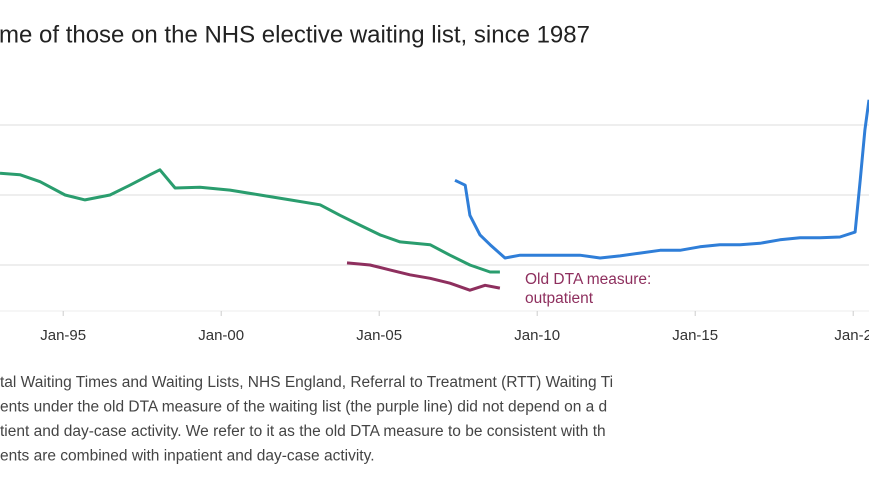 The image size is (869, 504). I want to click on x-tick-label: Jan-10, so click(537, 335).